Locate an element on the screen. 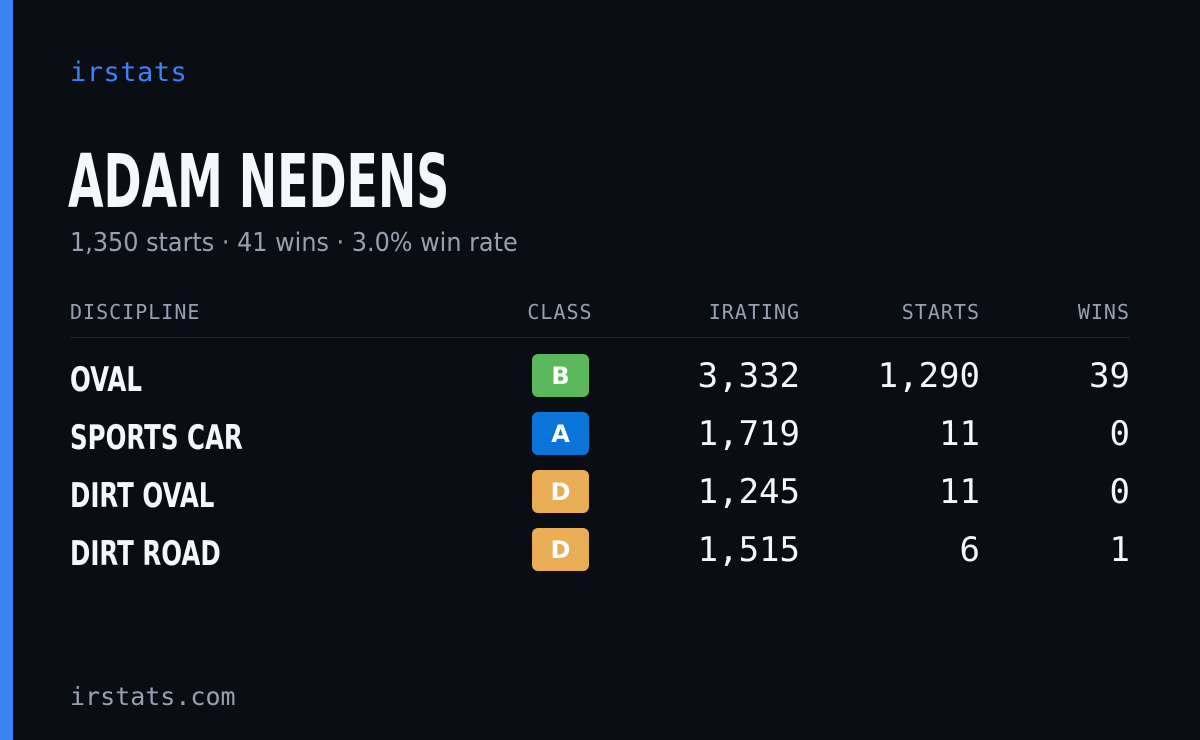  footer-url: irstats.com is located at coordinates (153, 696).